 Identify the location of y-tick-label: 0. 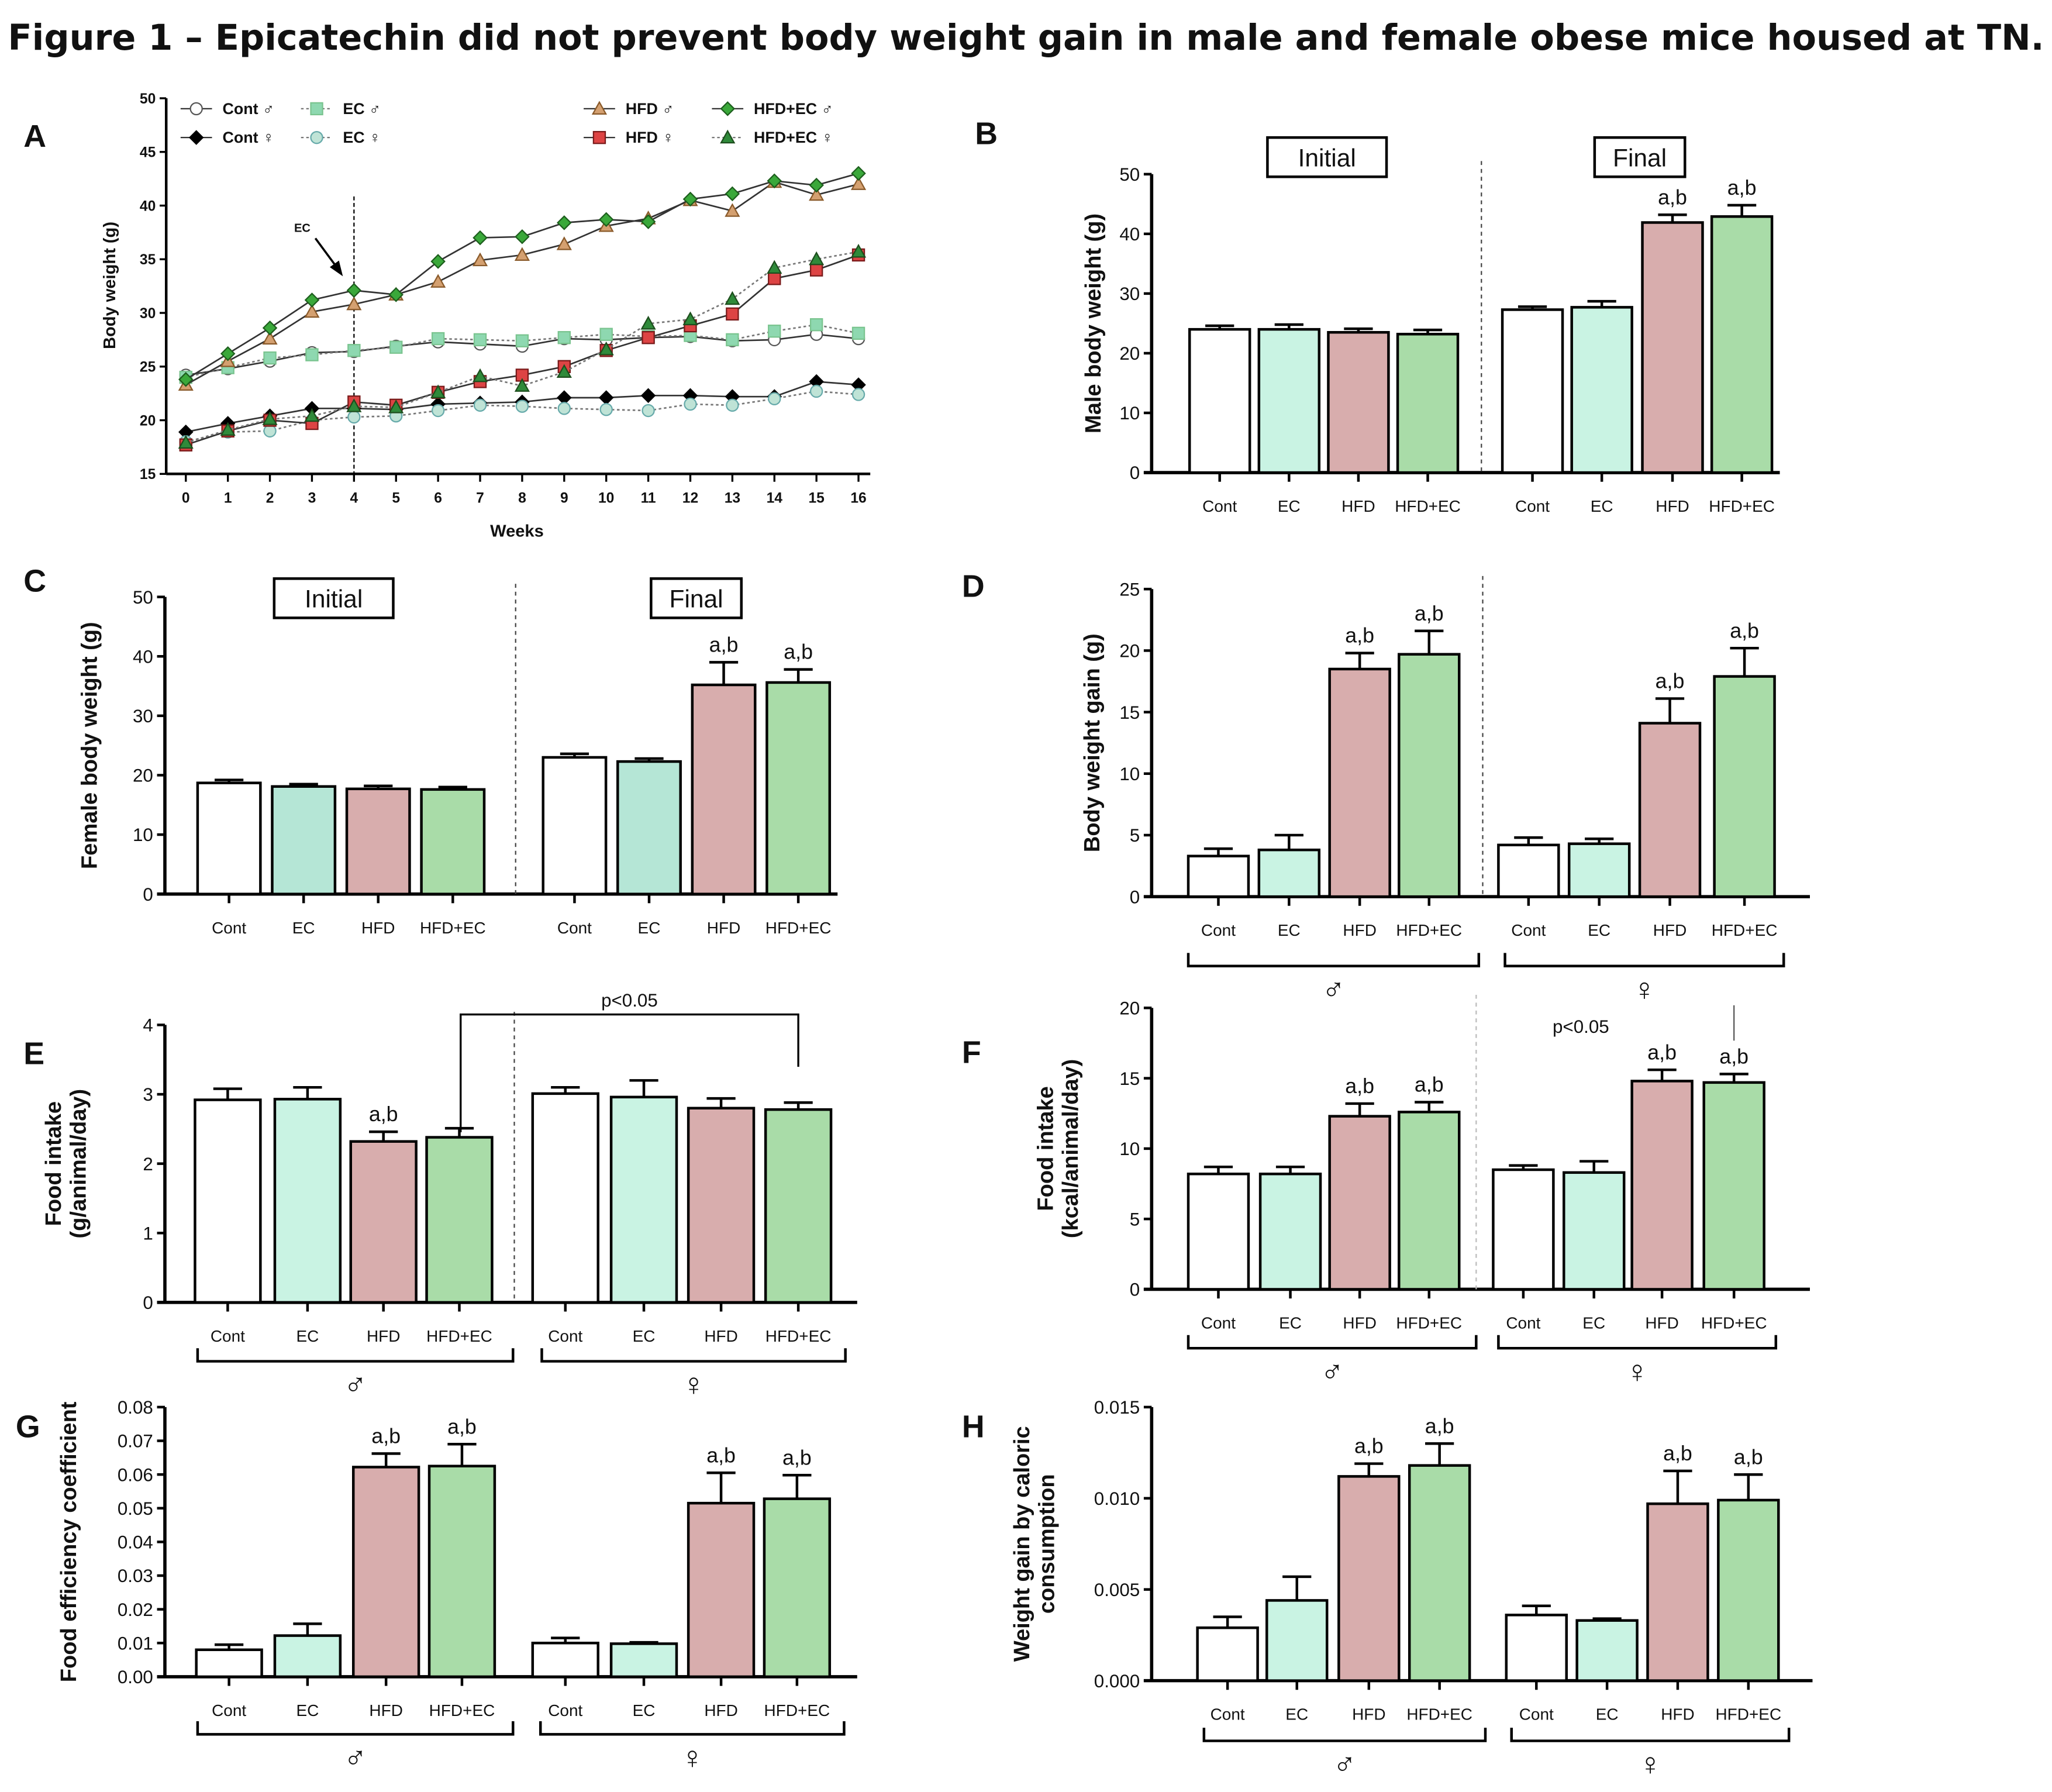
(1135, 473).